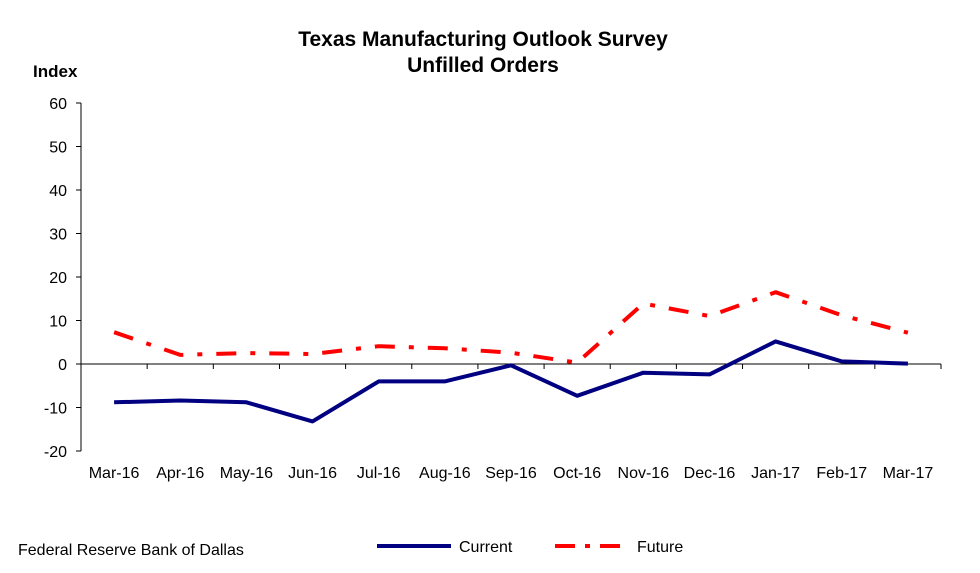 The height and width of the screenshot is (573, 980). Describe the element at coordinates (58, 278) in the screenshot. I see `y-tick-label: 20` at that location.